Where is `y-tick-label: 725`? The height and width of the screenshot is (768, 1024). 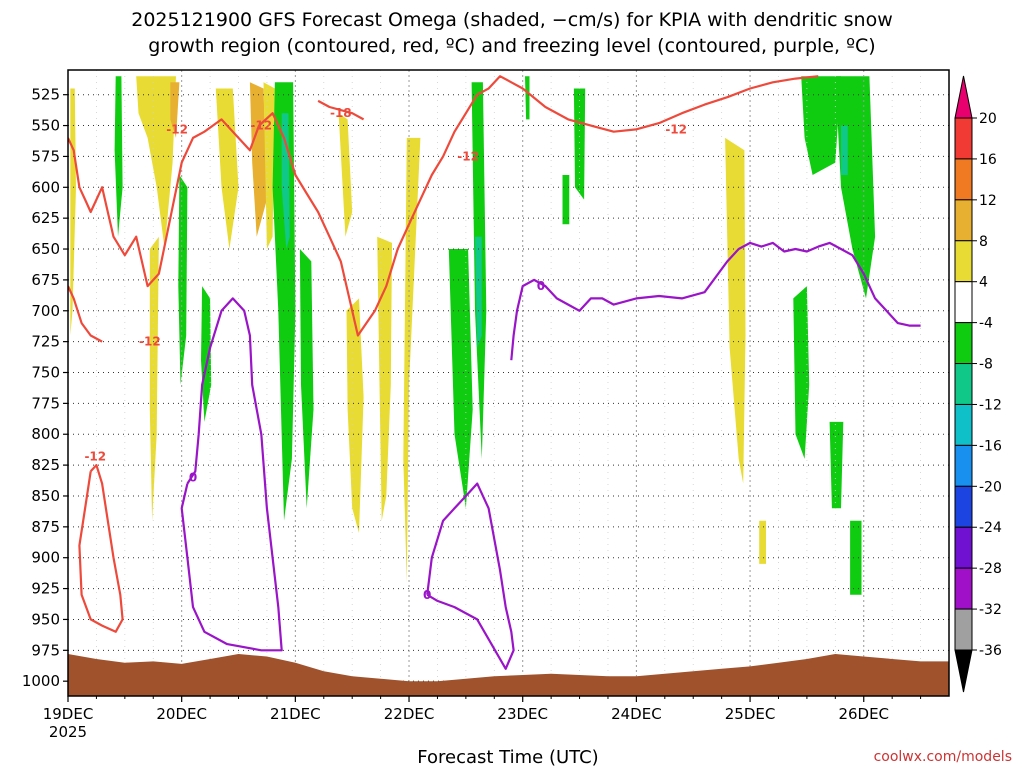 y-tick-label: 725 is located at coordinates (45, 342).